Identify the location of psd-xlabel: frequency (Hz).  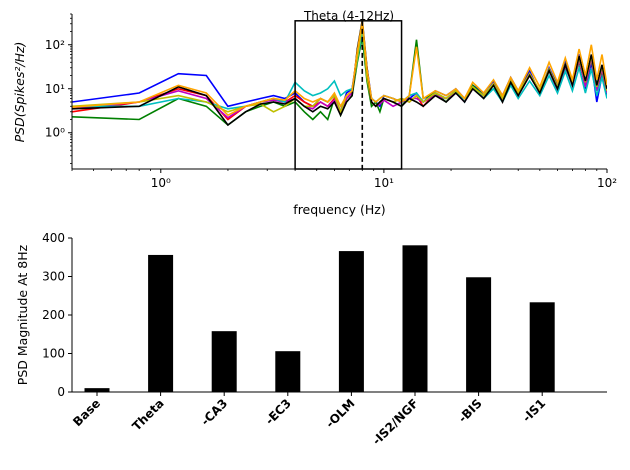
(339, 209).